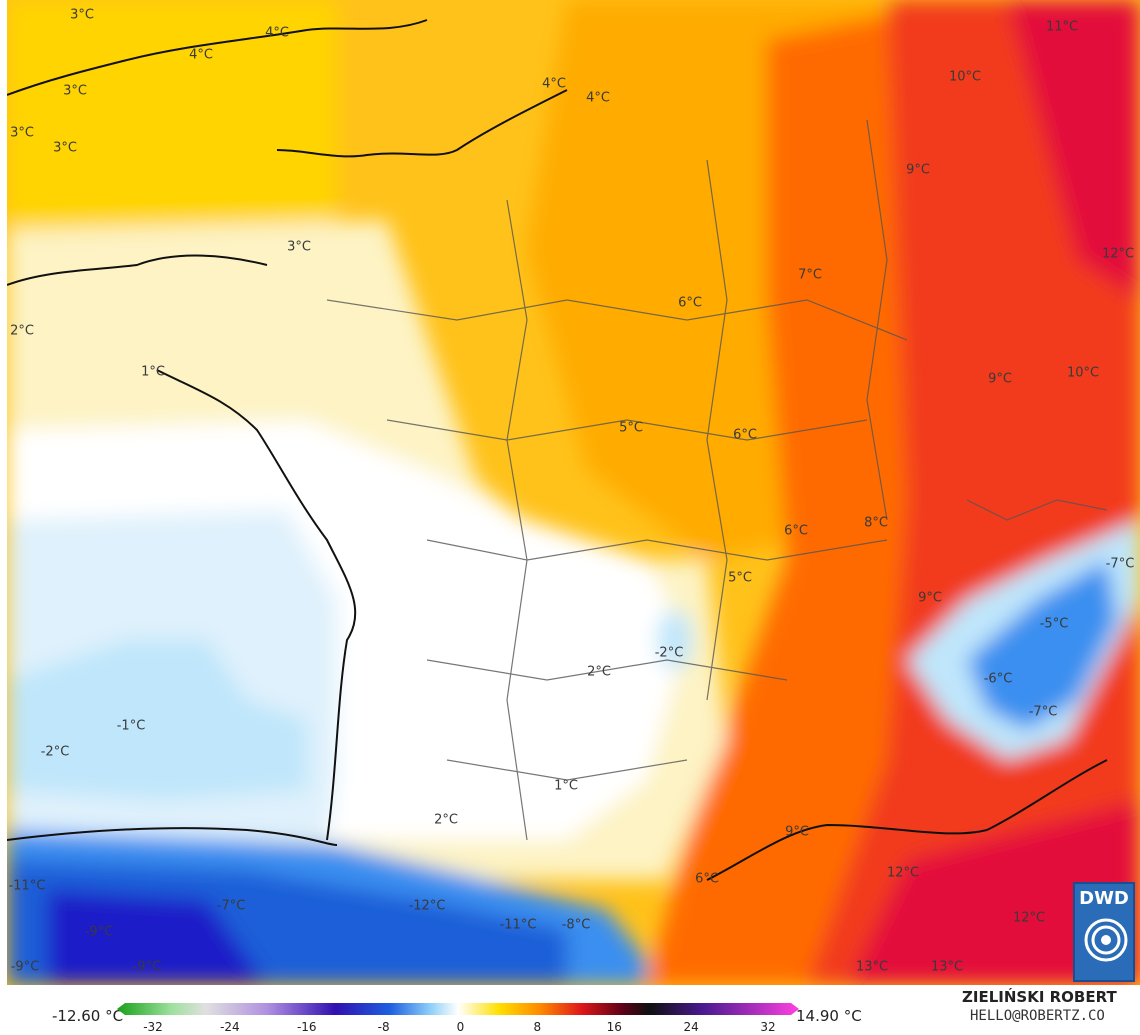 The height and width of the screenshot is (1035, 1140). I want to click on temperature-label: 7°C, so click(810, 275).